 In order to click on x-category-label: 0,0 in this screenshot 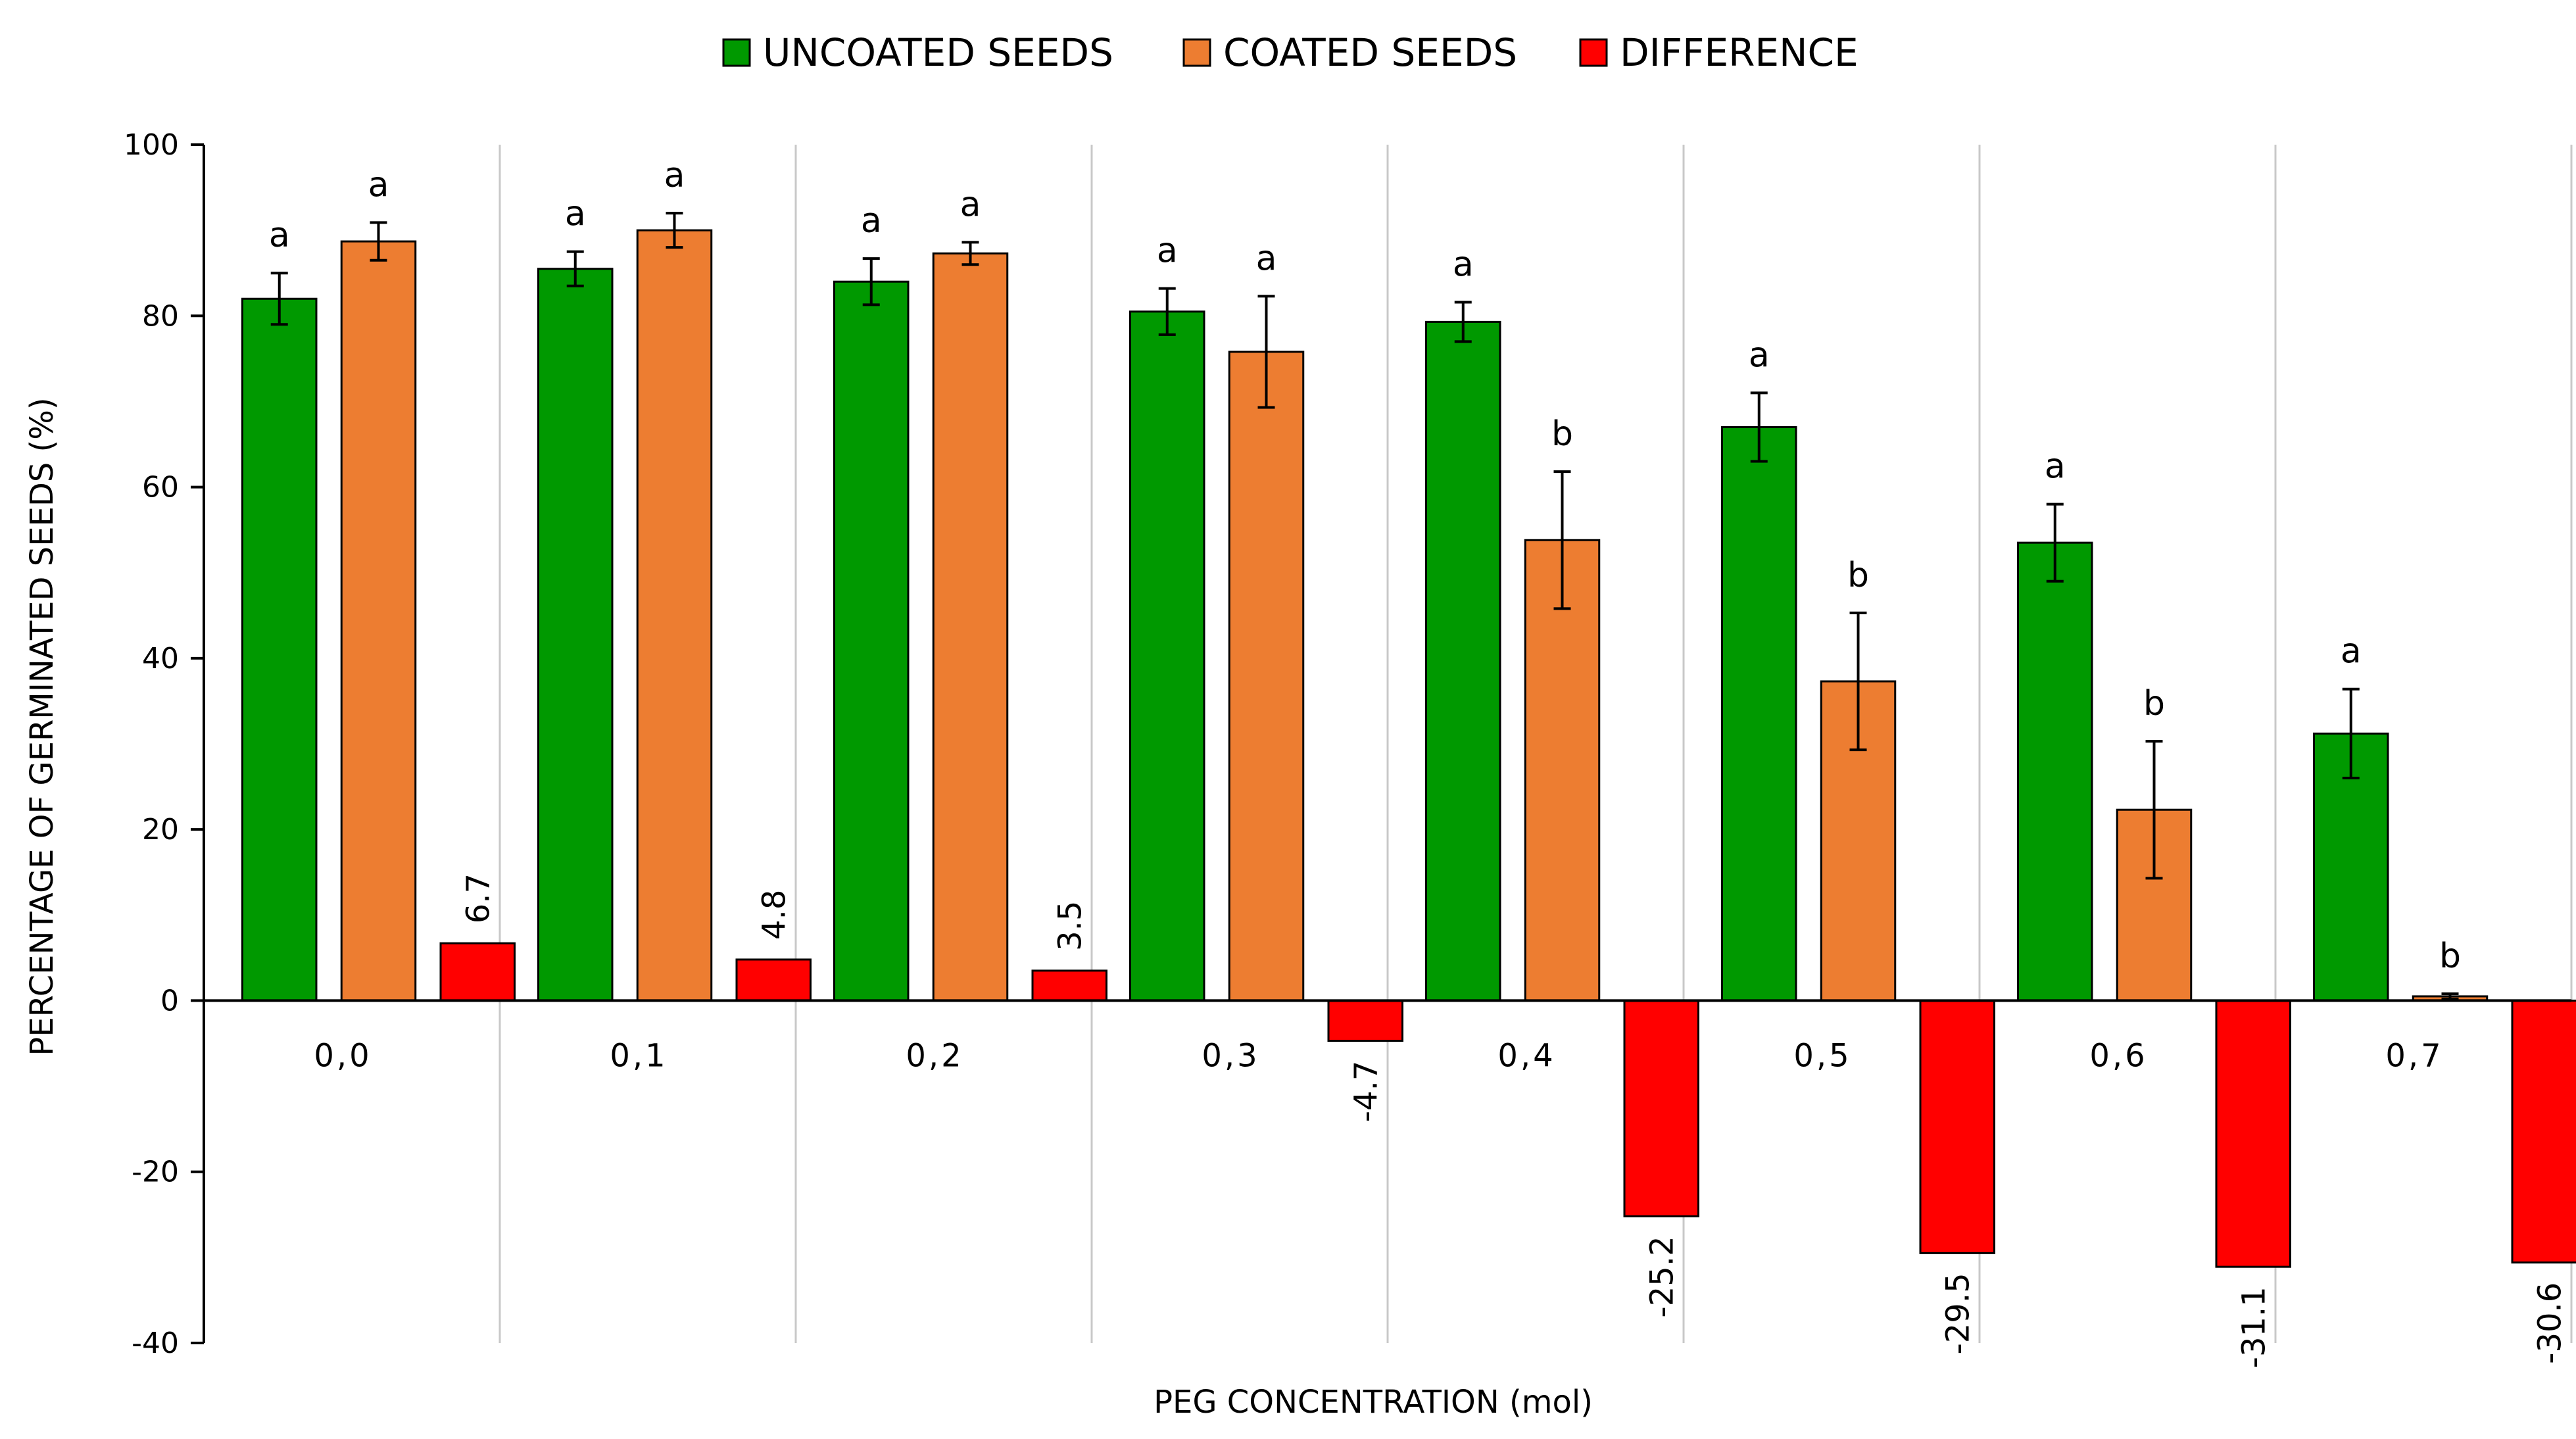, I will do `click(343, 1055)`.